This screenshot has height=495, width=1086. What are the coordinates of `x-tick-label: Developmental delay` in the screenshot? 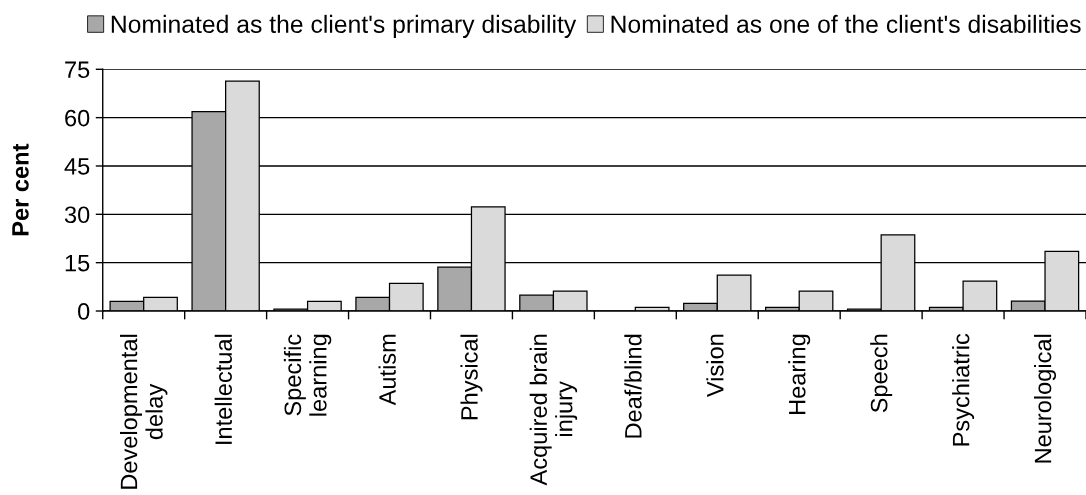 It's located at (143, 411).